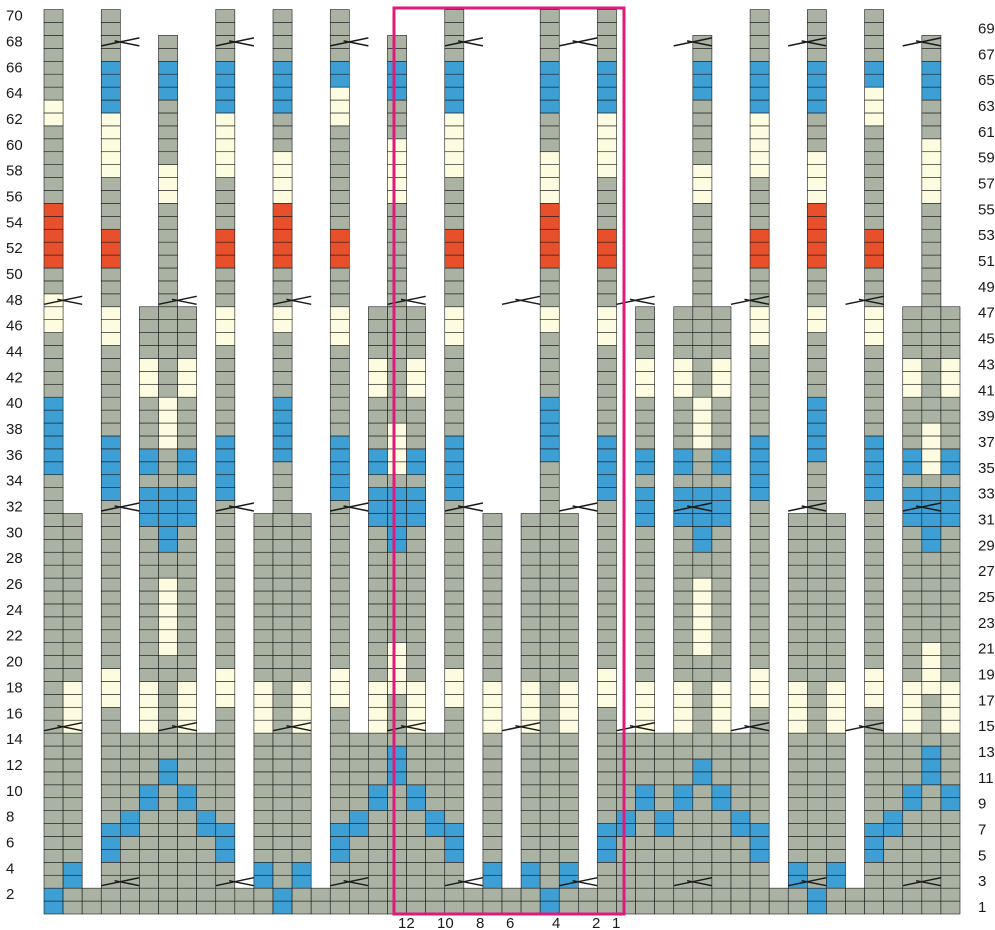  What do you see at coordinates (986, 29) in the screenshot?
I see `row-number-right: 69` at bounding box center [986, 29].